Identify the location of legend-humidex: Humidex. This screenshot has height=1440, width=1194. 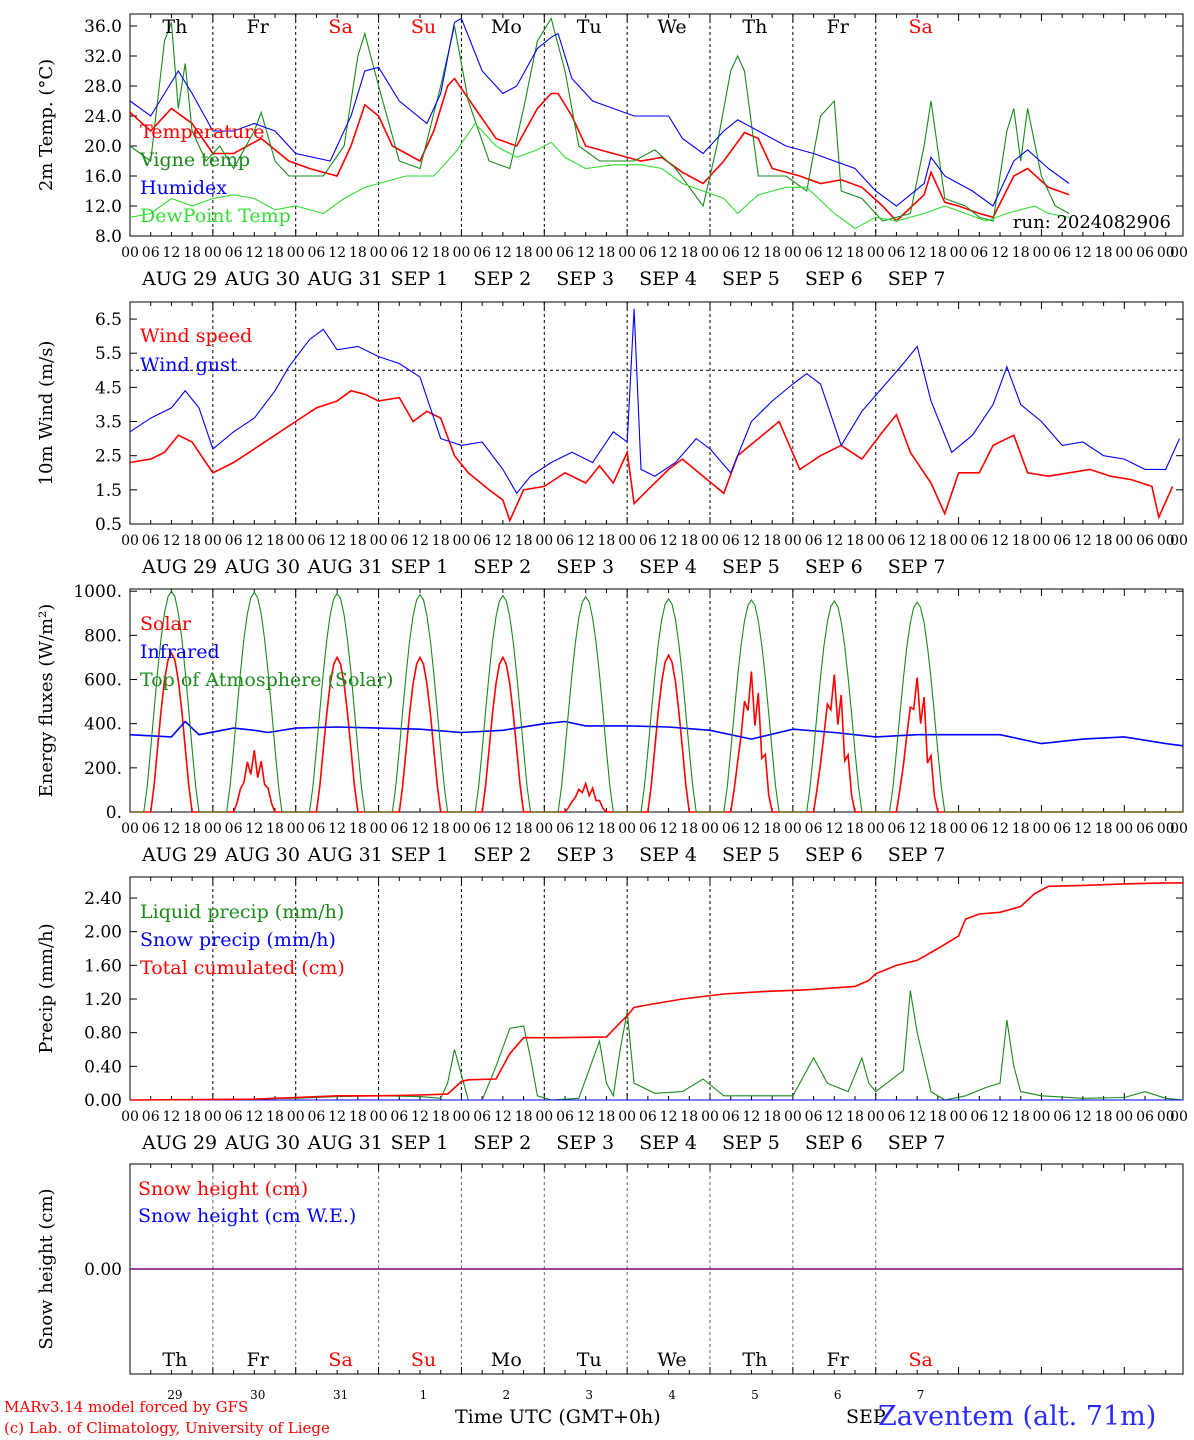
(183, 188).